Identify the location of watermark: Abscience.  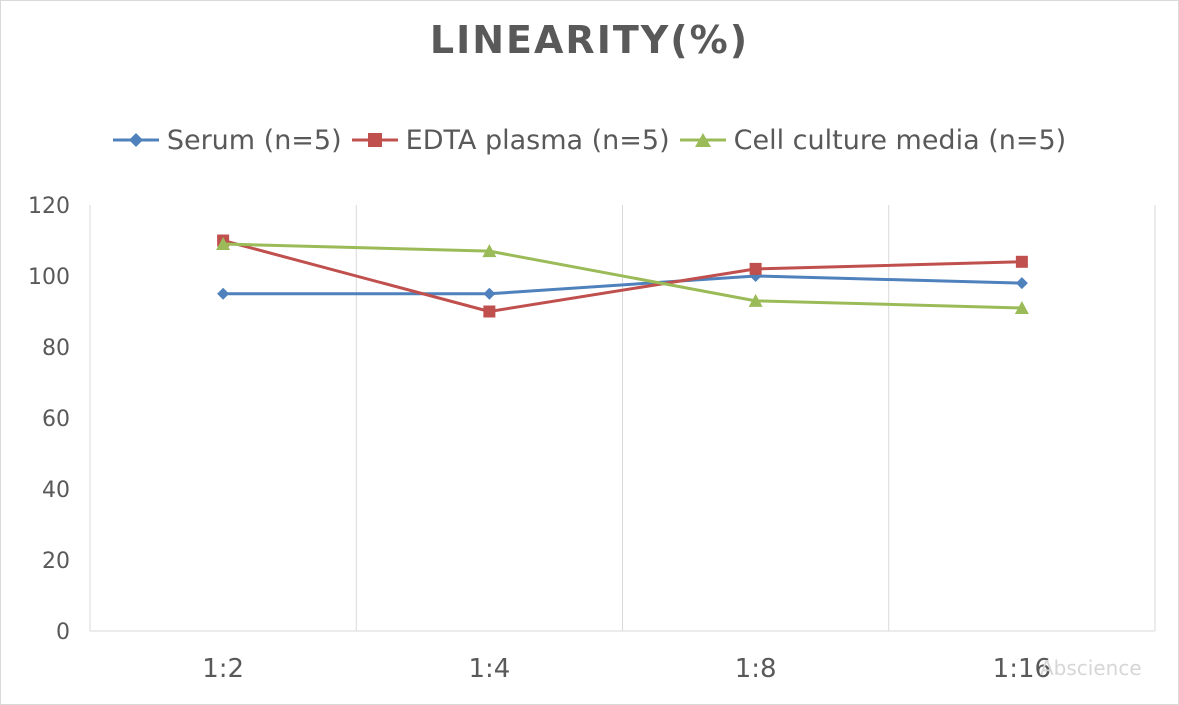
(1091, 668).